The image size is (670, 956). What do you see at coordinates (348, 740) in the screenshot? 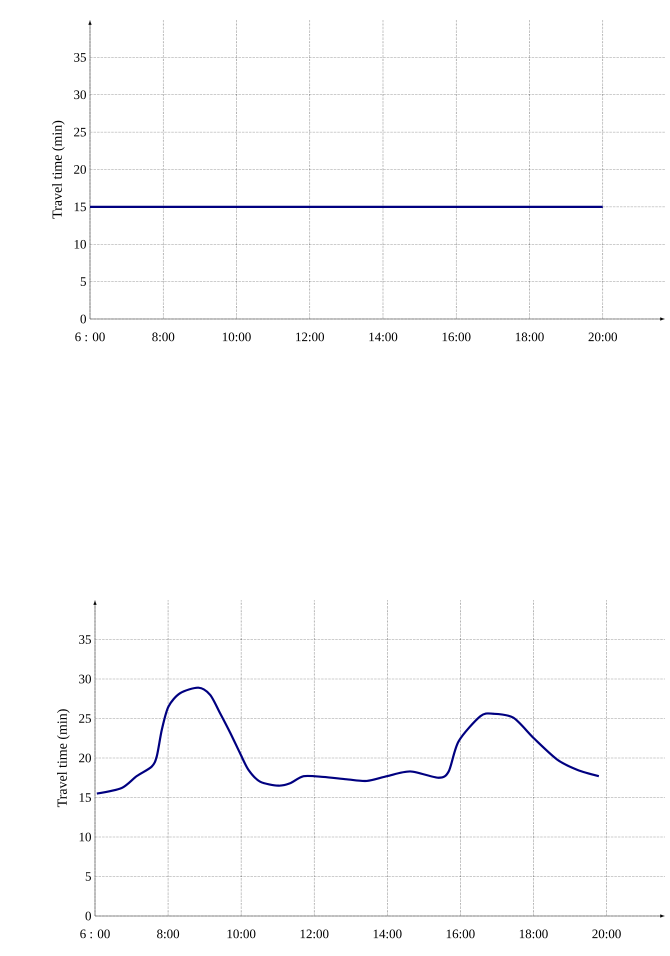
I see `line-series` at bounding box center [348, 740].